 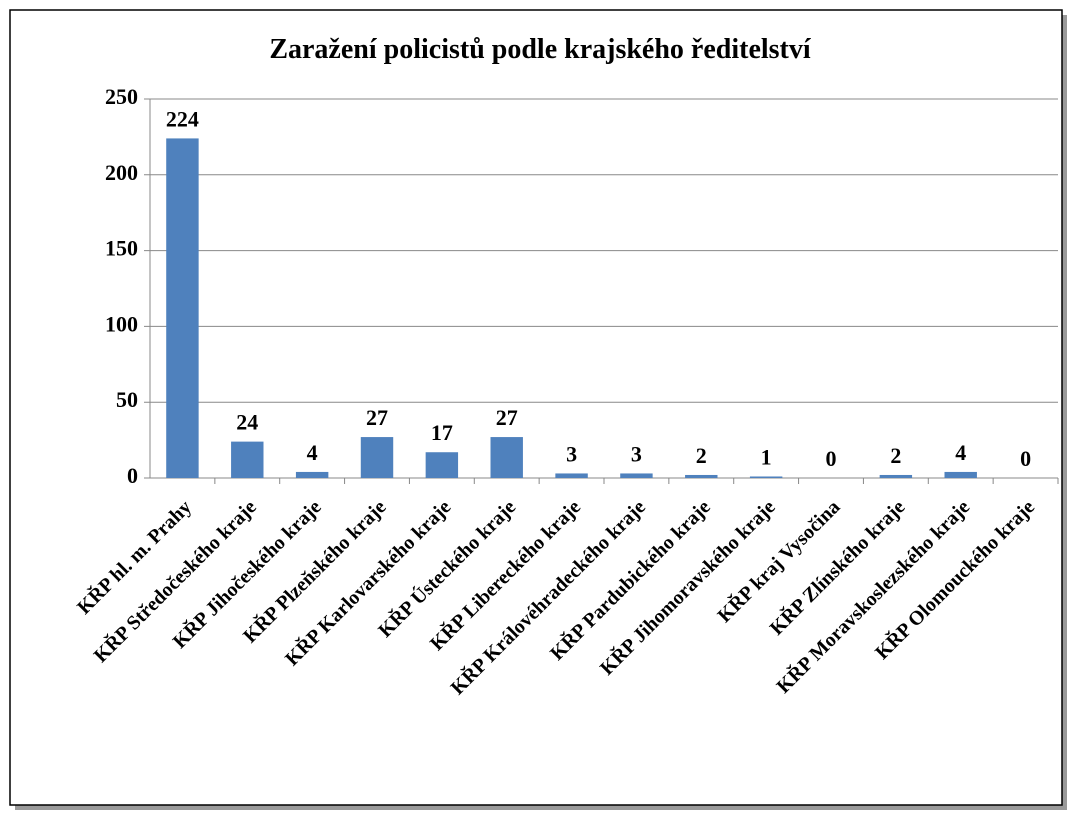 I want to click on y-tick-label: 100, so click(x=121, y=323).